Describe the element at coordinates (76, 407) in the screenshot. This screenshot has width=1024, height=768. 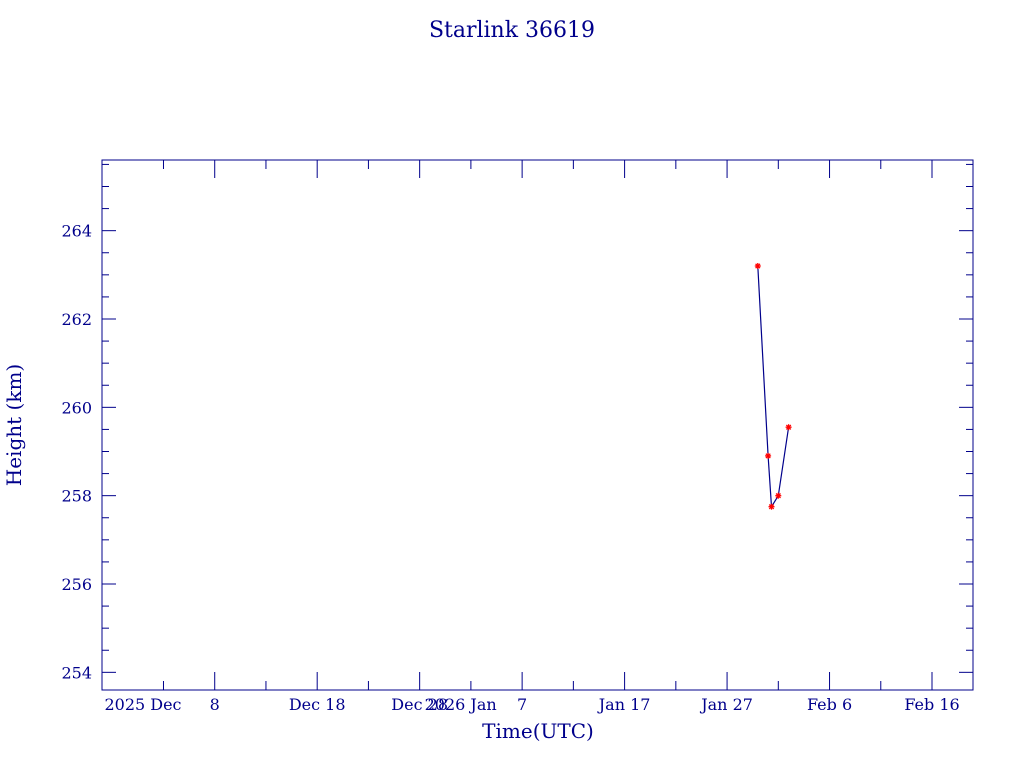
I see `y-tick-label: 260` at that location.